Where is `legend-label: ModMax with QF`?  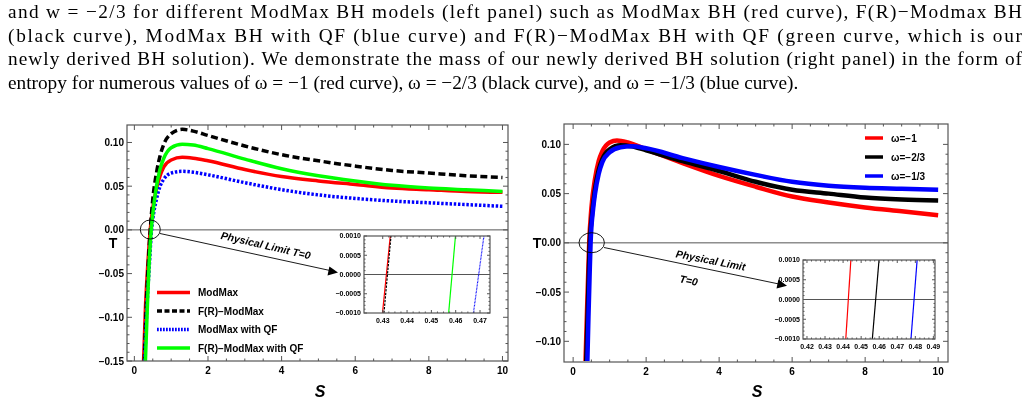
legend-label: ModMax with QF is located at coordinates (238, 329).